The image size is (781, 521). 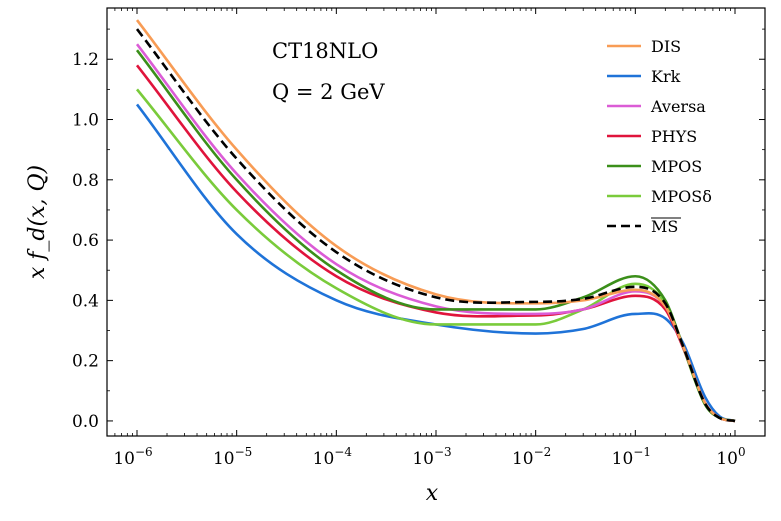 I want to click on x-tick-label: 10⁻⁵, so click(x=232, y=457).